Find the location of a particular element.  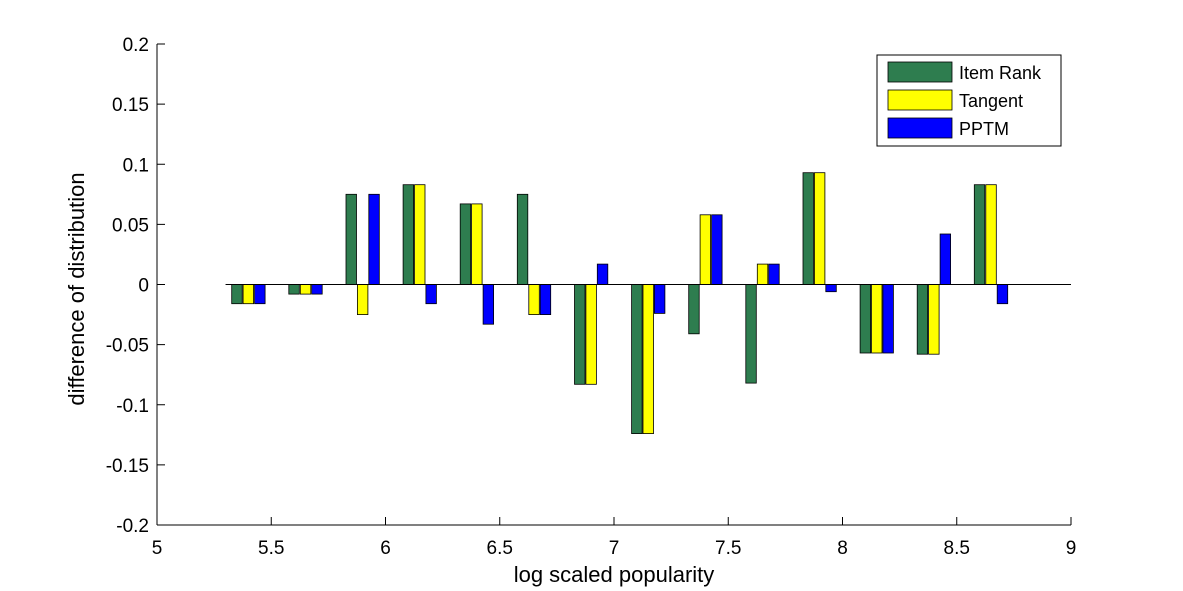

x-tick-label: 8.5 is located at coordinates (957, 548).